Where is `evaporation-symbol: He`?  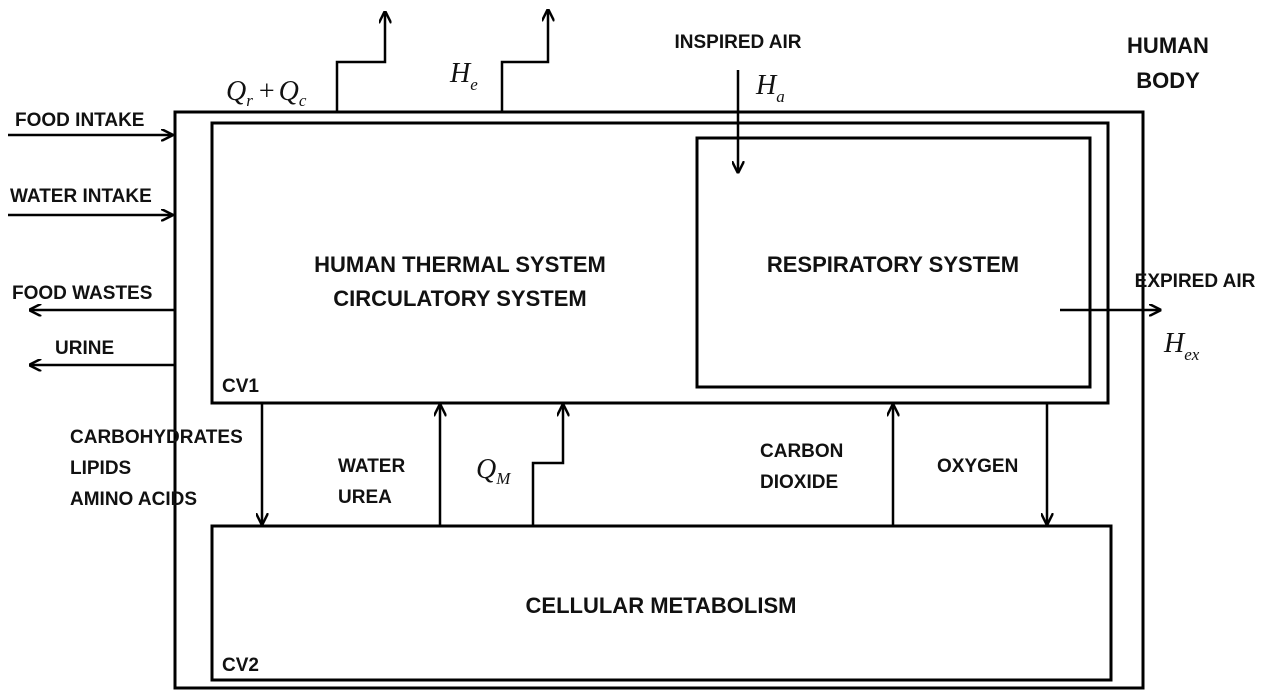
evaporation-symbol: He is located at coordinates (463, 76).